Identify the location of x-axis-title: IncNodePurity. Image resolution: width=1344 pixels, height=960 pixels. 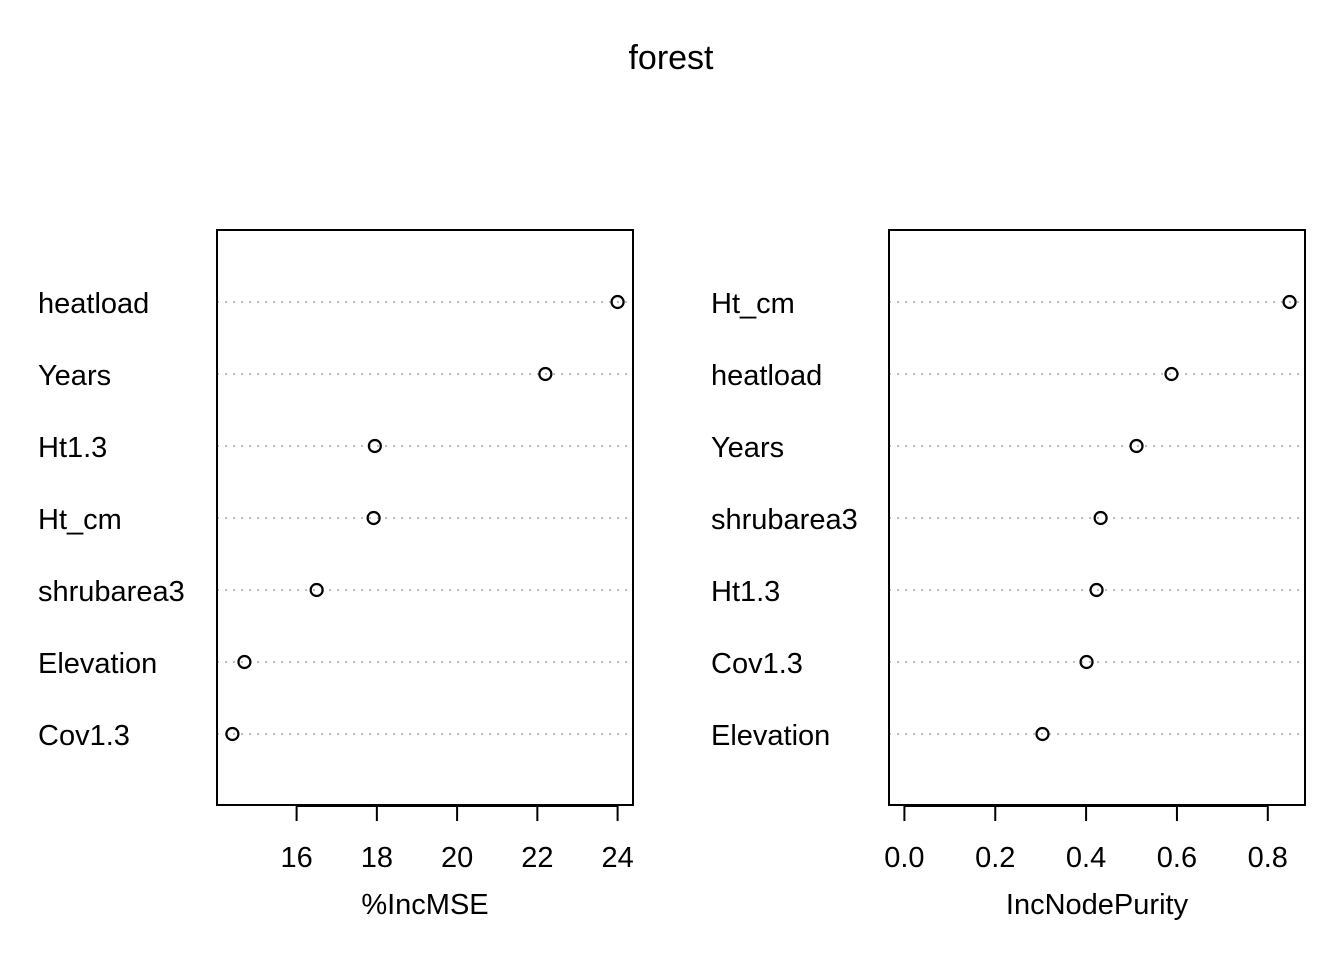
(1097, 905).